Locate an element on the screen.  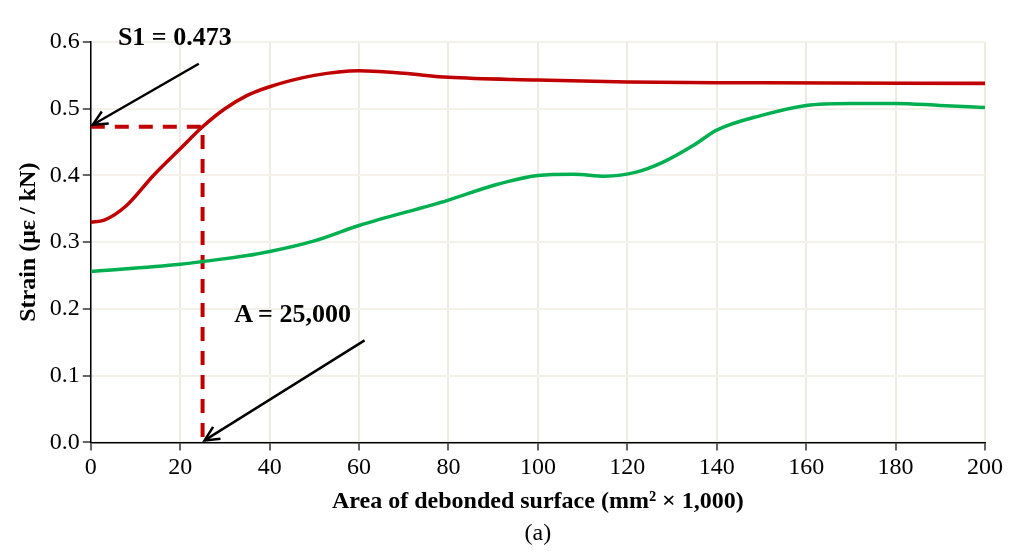
y-tick-label: 0.3 is located at coordinates (64, 240).